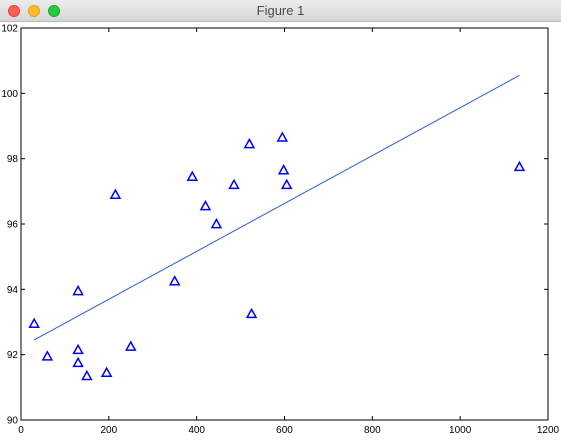  Describe the element at coordinates (14, 11) in the screenshot. I see `close-icon` at that location.